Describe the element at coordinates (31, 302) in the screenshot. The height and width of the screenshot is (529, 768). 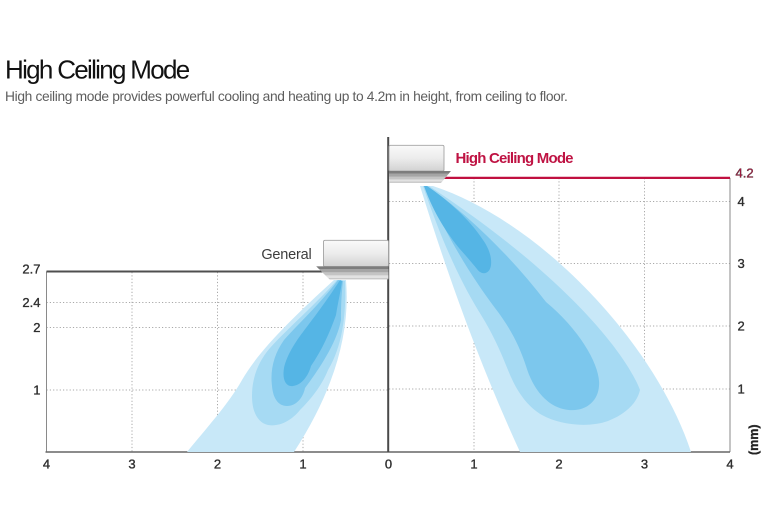
I see `svg-text: 2.4` at that location.